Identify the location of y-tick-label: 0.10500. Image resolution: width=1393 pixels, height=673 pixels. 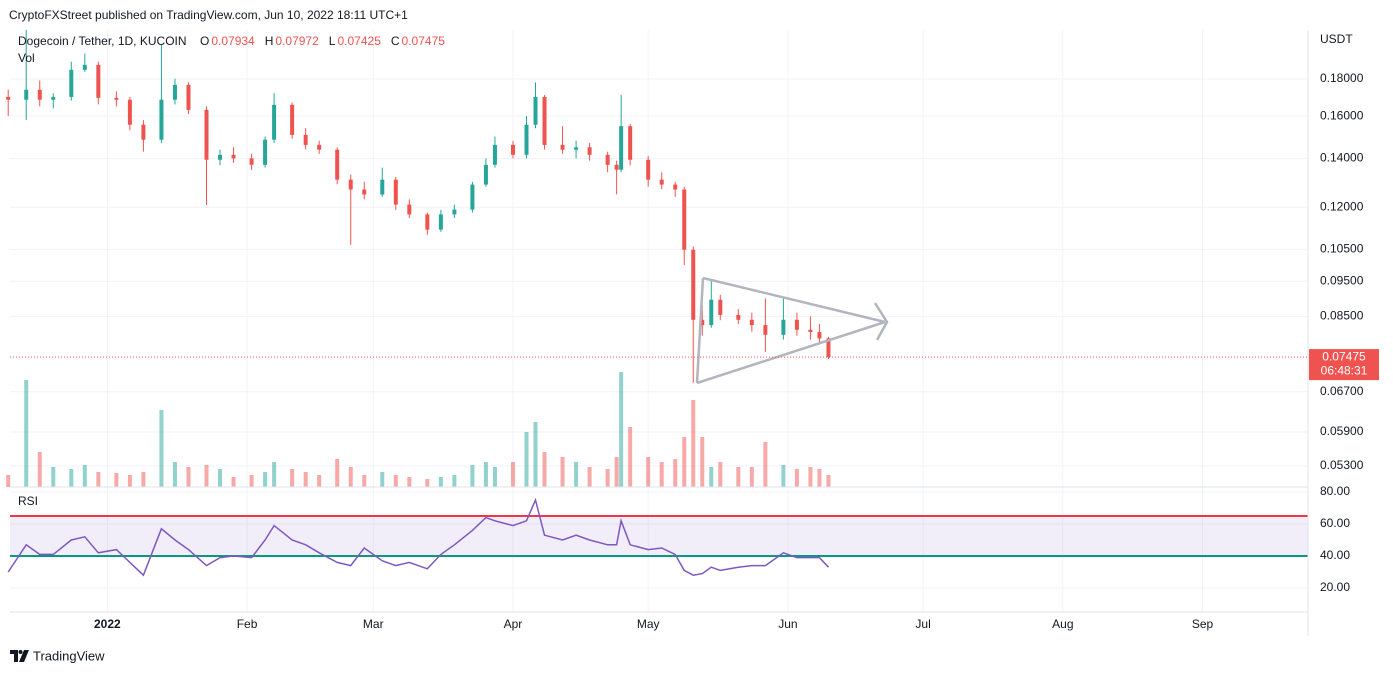
(1342, 249).